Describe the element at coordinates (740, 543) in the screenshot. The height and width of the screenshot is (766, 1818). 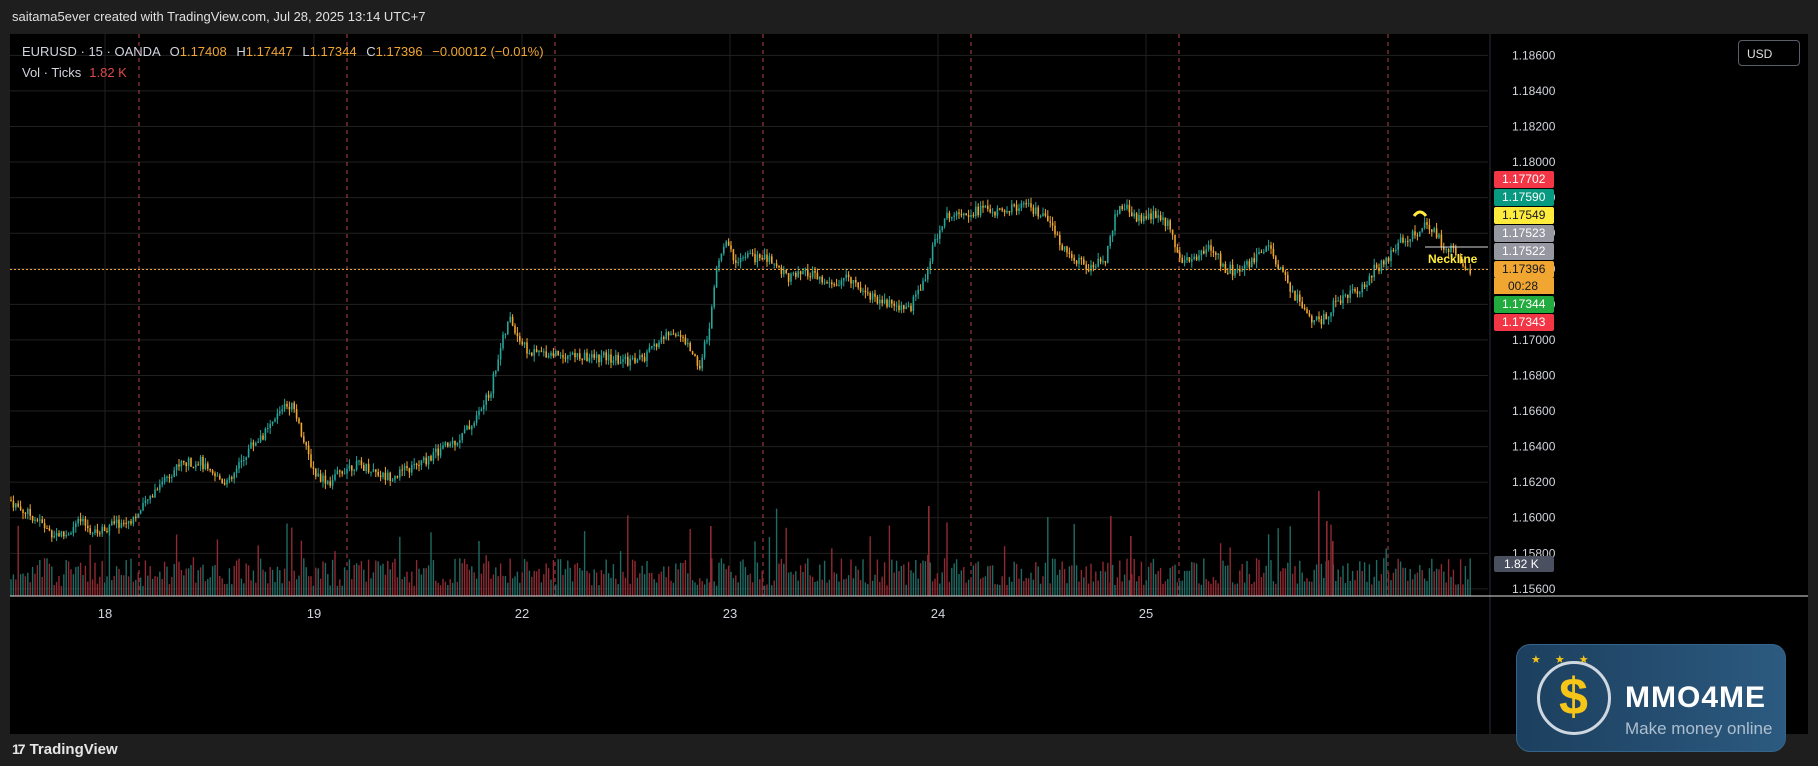
I see `volume-bars` at that location.